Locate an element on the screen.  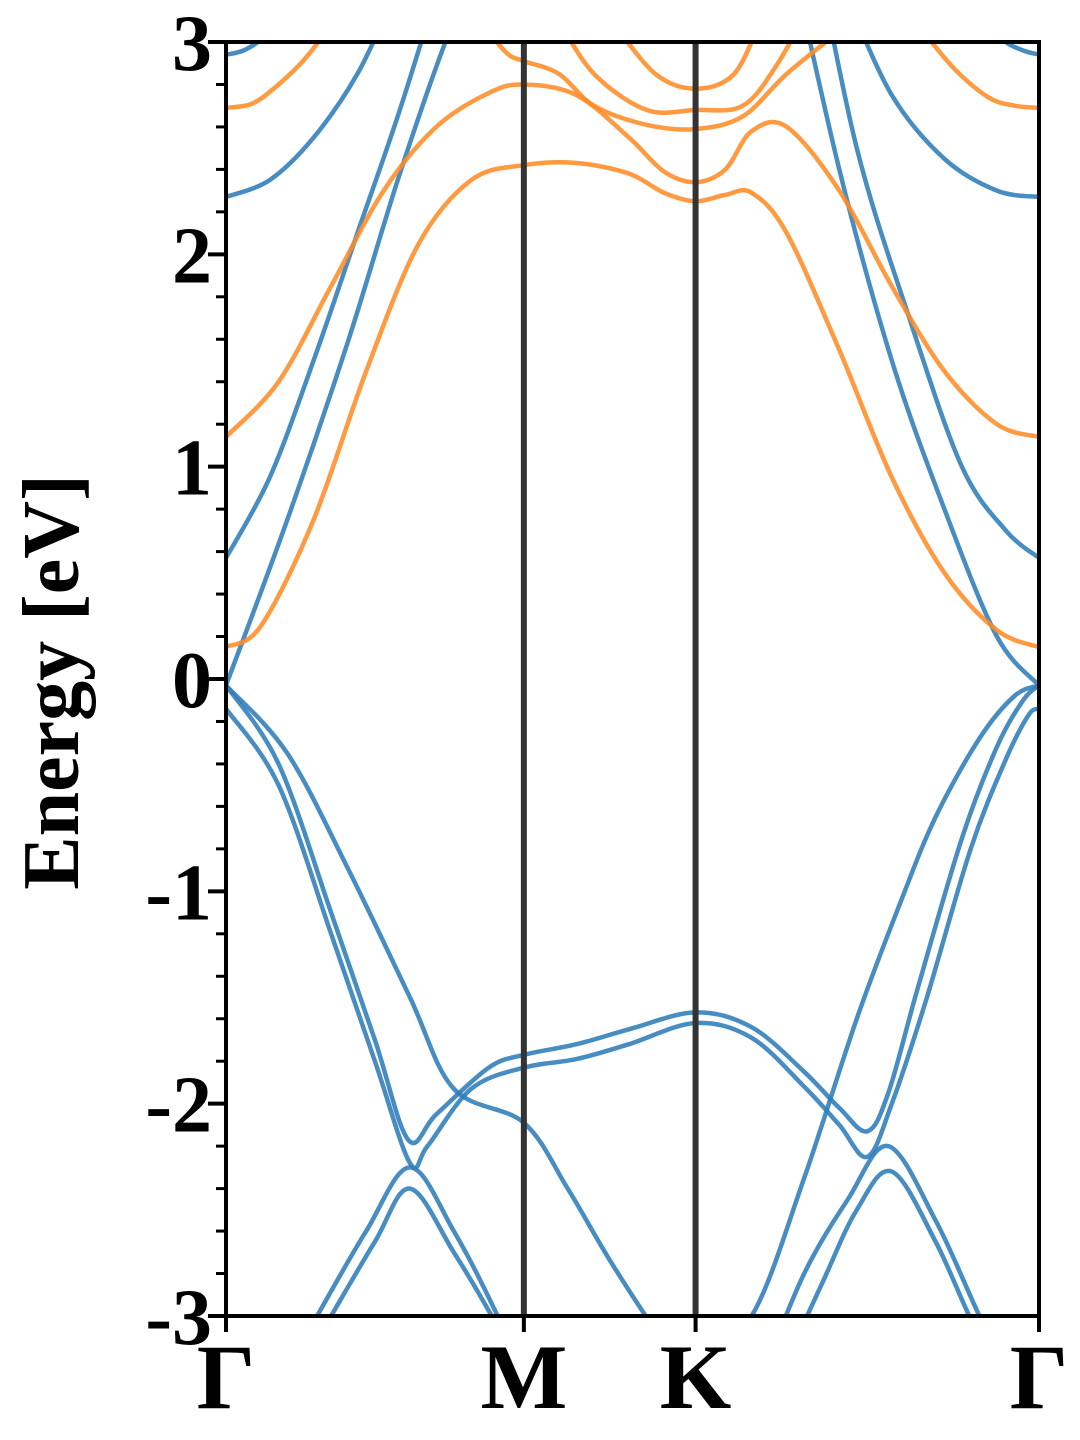
y-tick-label: 0 is located at coordinates (192, 681).